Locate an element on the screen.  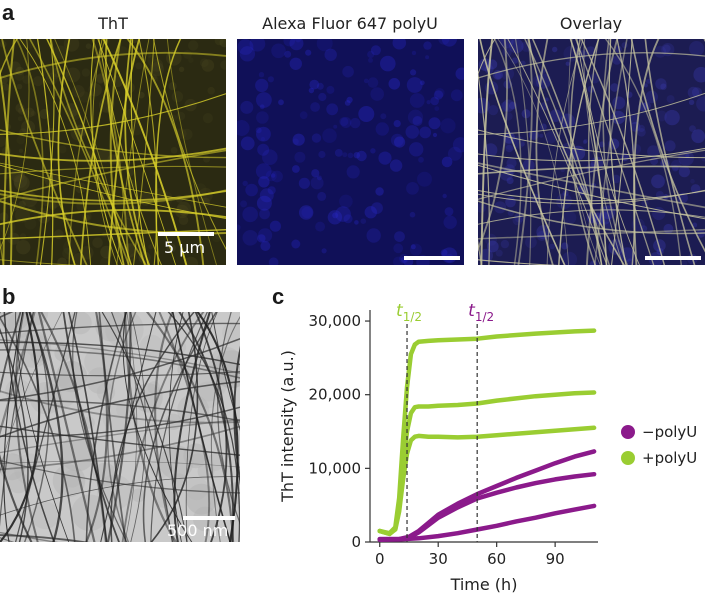
y-tick-label: 10,000 is located at coordinates (335, 468).